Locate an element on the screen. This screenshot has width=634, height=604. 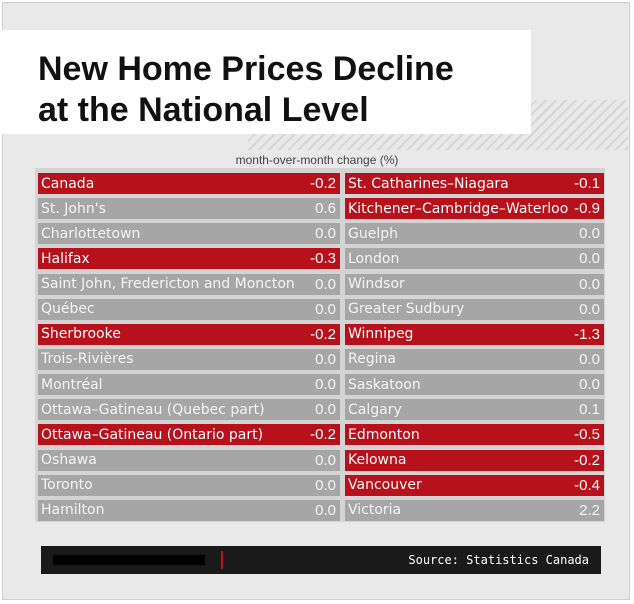
region-name: London is located at coordinates (374, 258).